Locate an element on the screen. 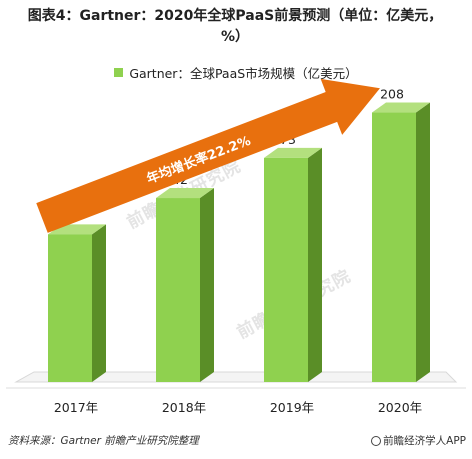 The height and width of the screenshot is (459, 472). data-label: 208 is located at coordinates (392, 94).